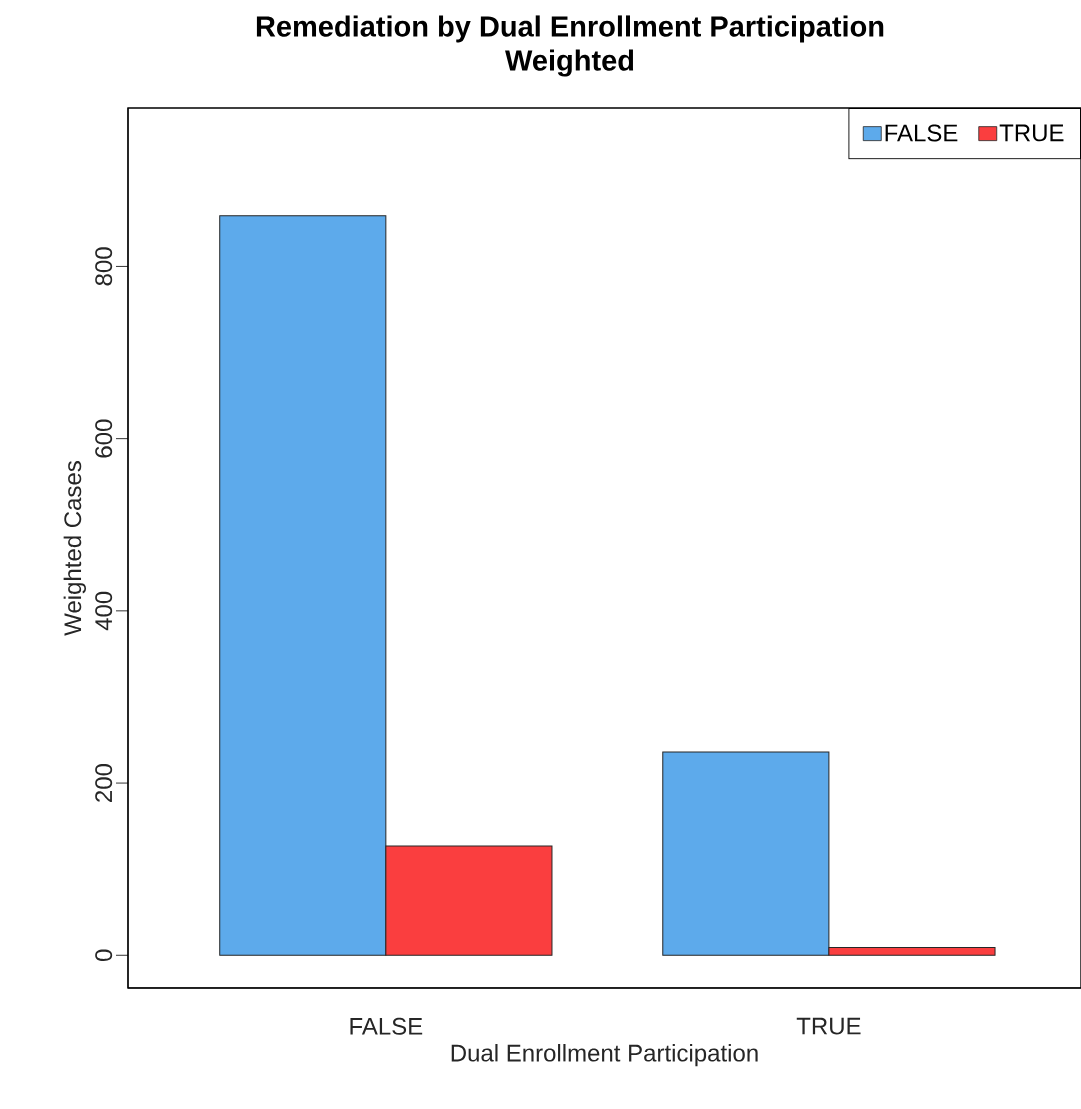 This screenshot has height=1109, width=1081. Describe the element at coordinates (104, 438) in the screenshot. I see `y-tick-label: 600` at that location.